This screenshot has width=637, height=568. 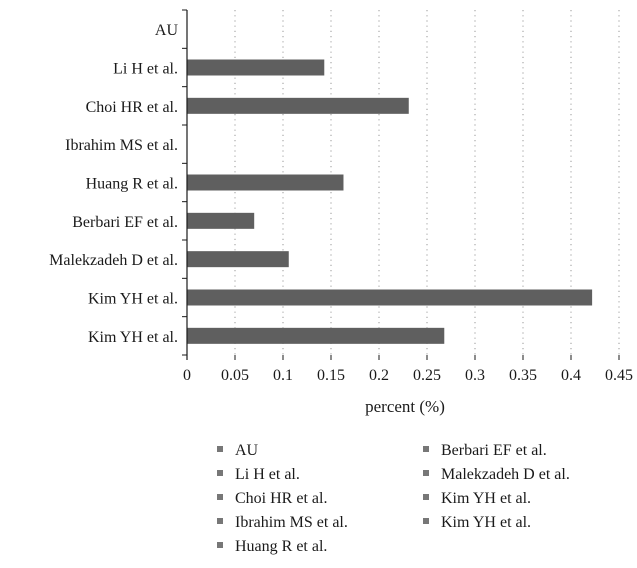 What do you see at coordinates (132, 184) in the screenshot?
I see `y-category-label: Huang R et al.` at bounding box center [132, 184].